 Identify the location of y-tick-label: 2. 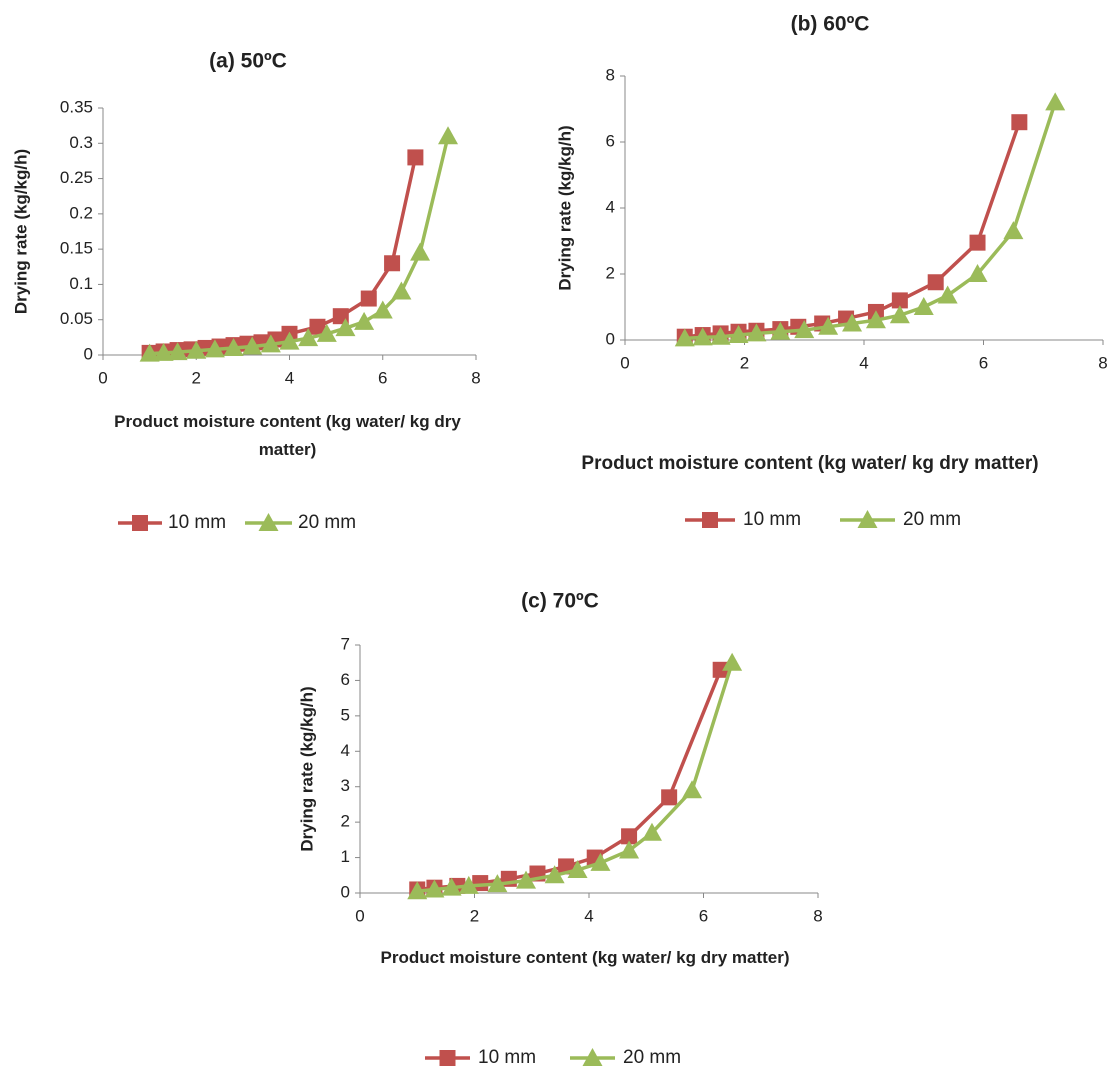
(345, 821).